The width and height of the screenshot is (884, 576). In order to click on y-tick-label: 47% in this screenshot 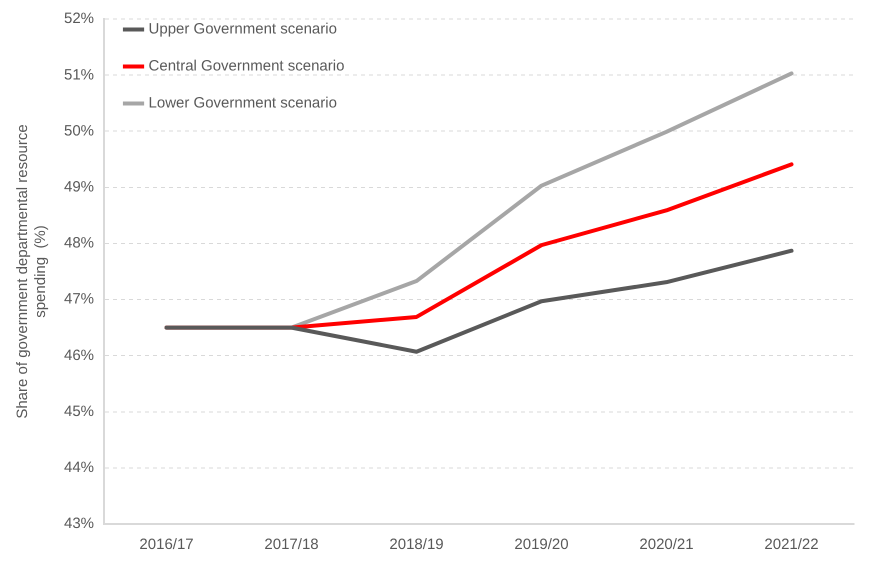, I will do `click(79, 299)`.